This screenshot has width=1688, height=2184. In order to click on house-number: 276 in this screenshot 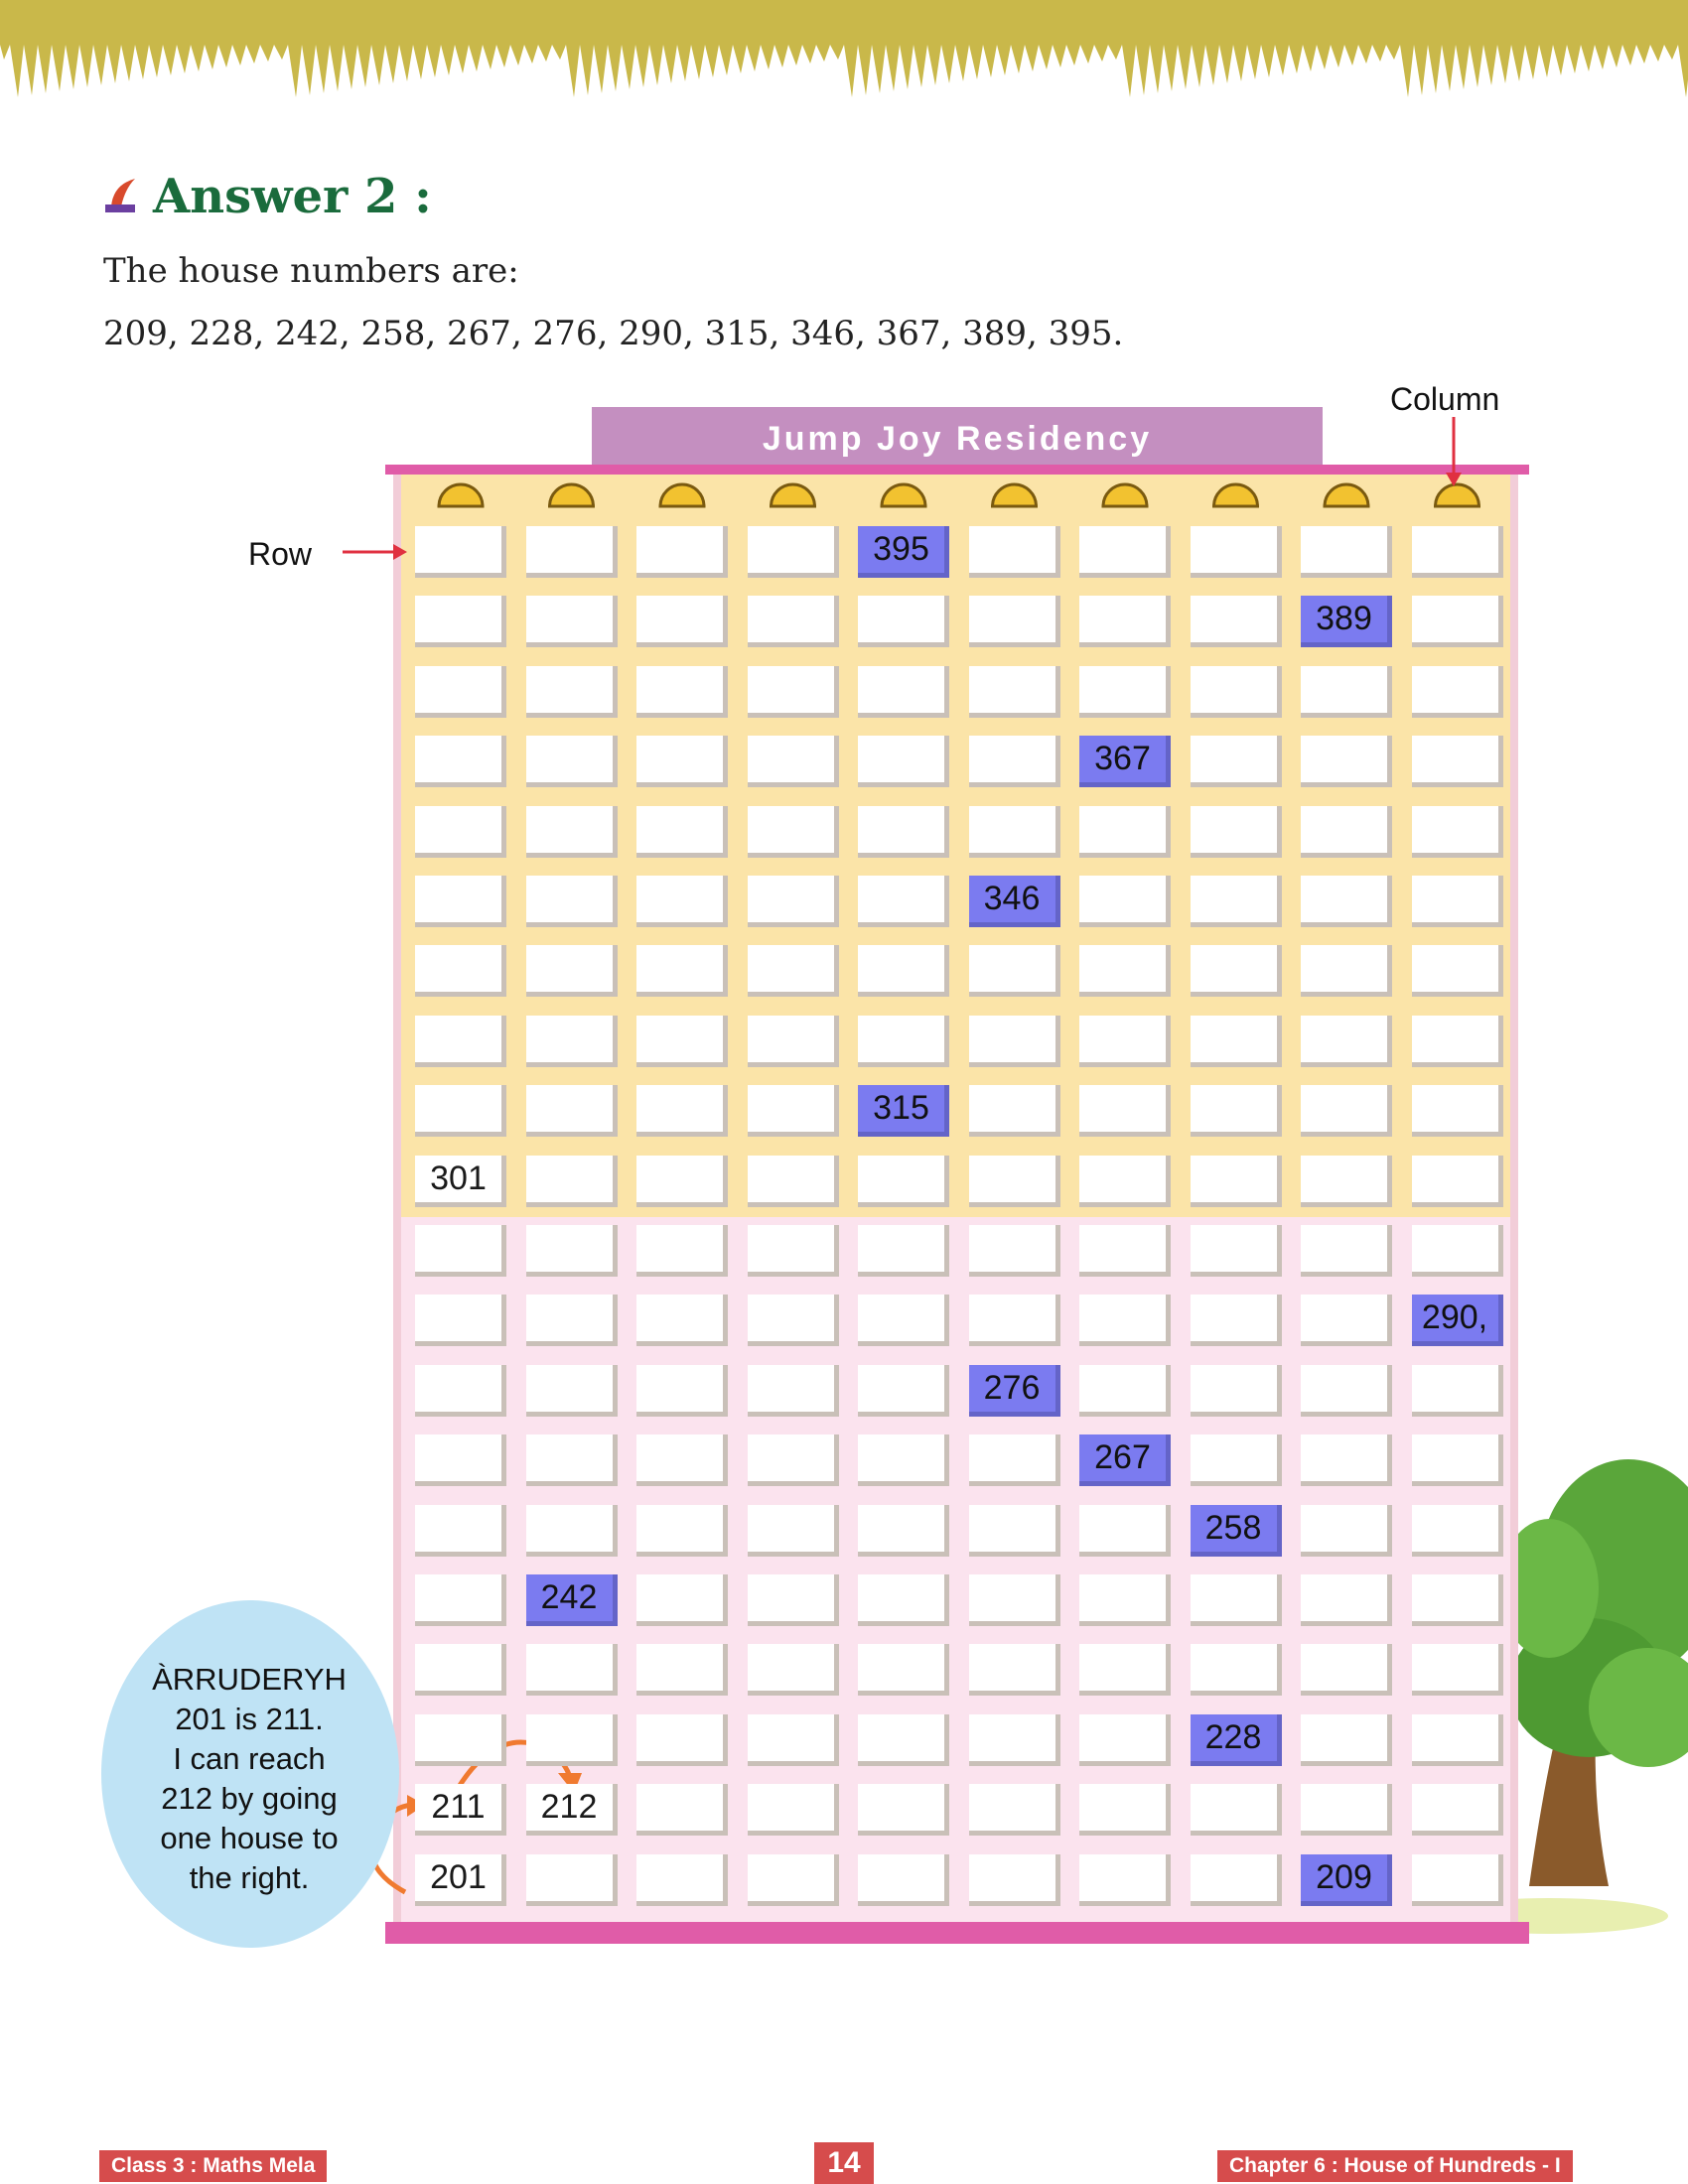, I will do `click(1014, 1390)`.